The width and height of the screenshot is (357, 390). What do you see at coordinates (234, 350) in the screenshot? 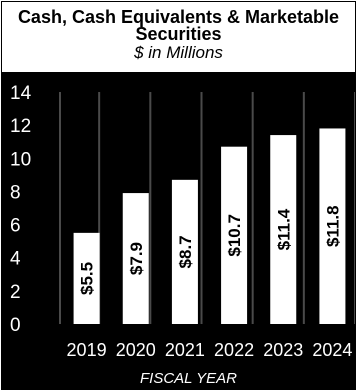
I see `x-tick-label: 2022` at bounding box center [234, 350].